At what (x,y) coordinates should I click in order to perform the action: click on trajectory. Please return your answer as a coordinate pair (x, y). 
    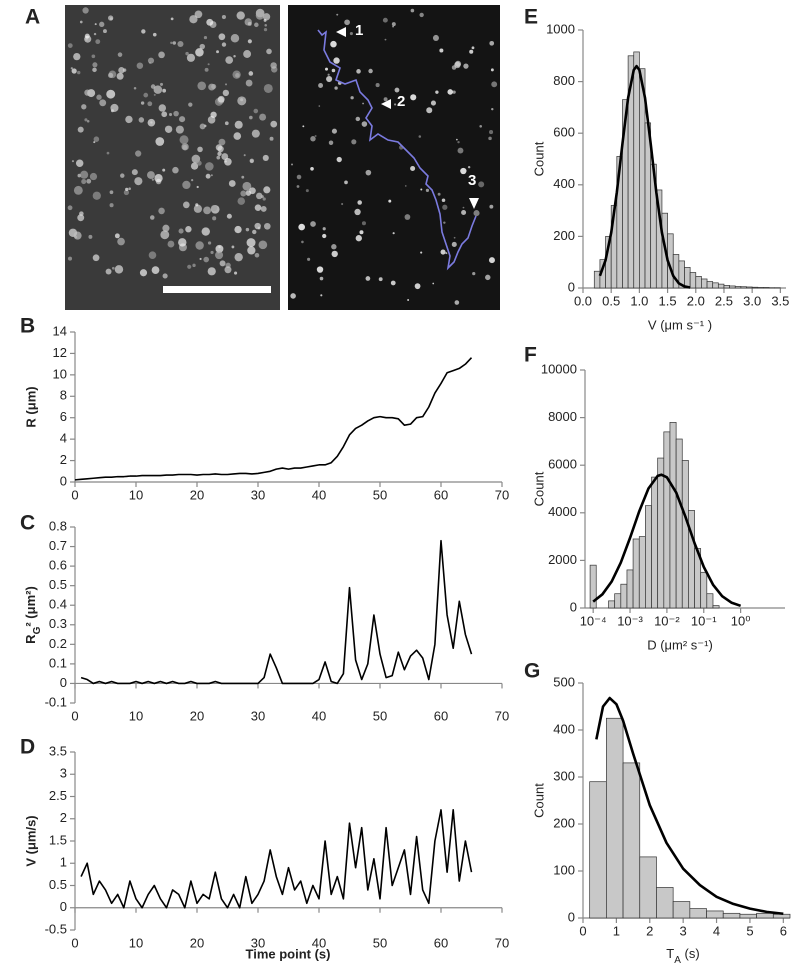
    Looking at the image, I should click on (397, 150).